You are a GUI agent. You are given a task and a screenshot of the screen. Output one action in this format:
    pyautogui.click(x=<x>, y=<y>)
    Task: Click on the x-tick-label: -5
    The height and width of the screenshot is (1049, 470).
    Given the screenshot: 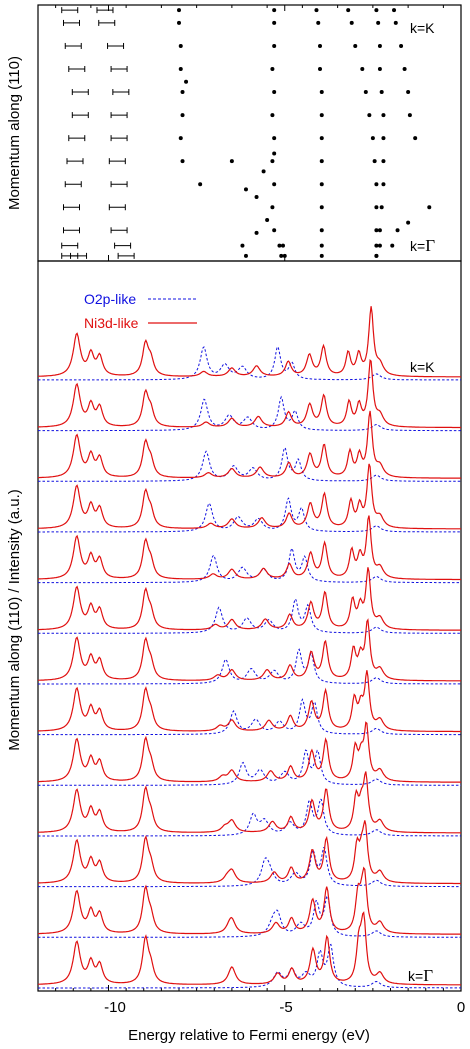 What is the action you would take?
    pyautogui.click(x=285, y=1007)
    